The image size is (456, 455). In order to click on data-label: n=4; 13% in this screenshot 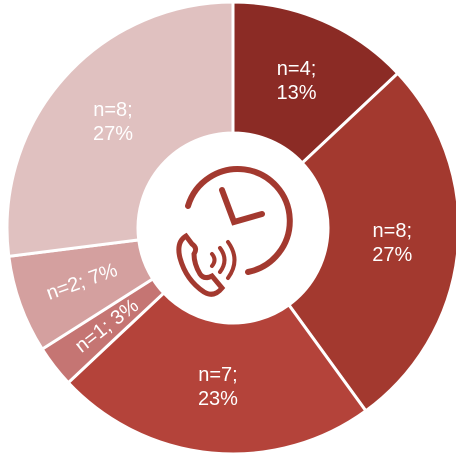, I will do `click(296, 81)`.